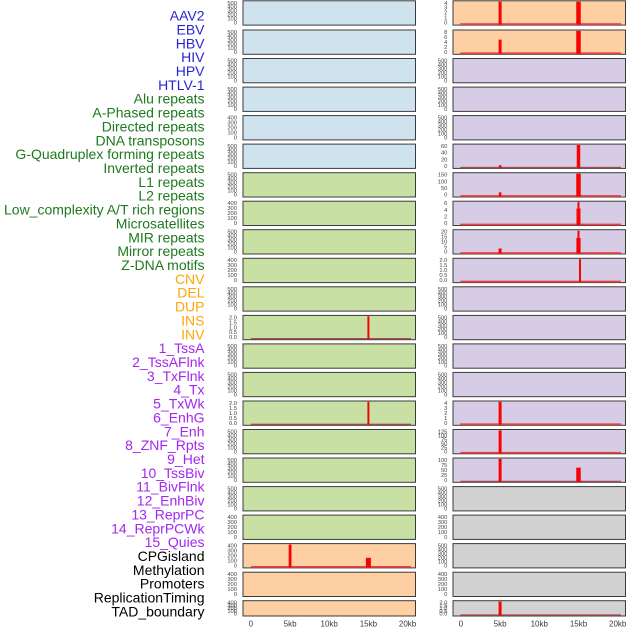 Image resolution: width=630 pixels, height=630 pixels. What do you see at coordinates (444, 238) in the screenshot?
I see `svg-text: 15` at bounding box center [444, 238].